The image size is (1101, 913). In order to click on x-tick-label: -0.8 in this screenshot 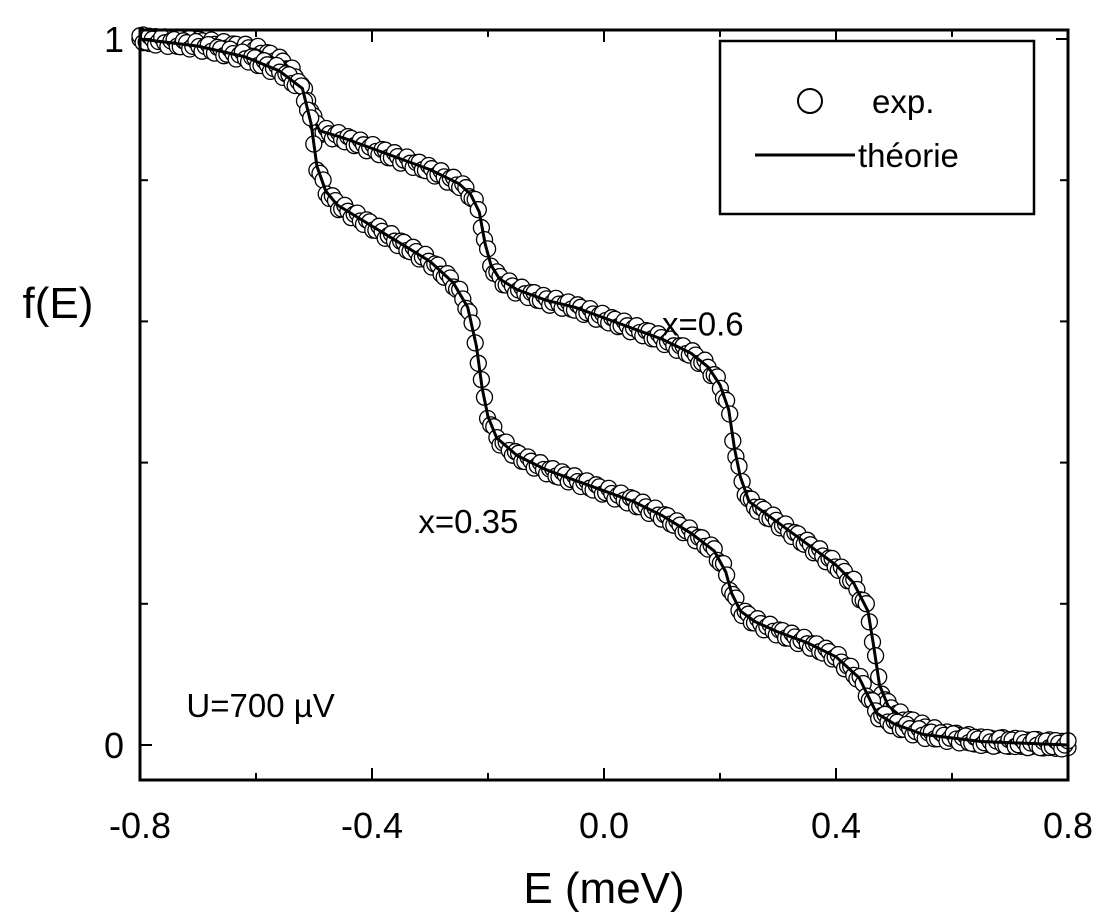, I will do `click(140, 825)`.